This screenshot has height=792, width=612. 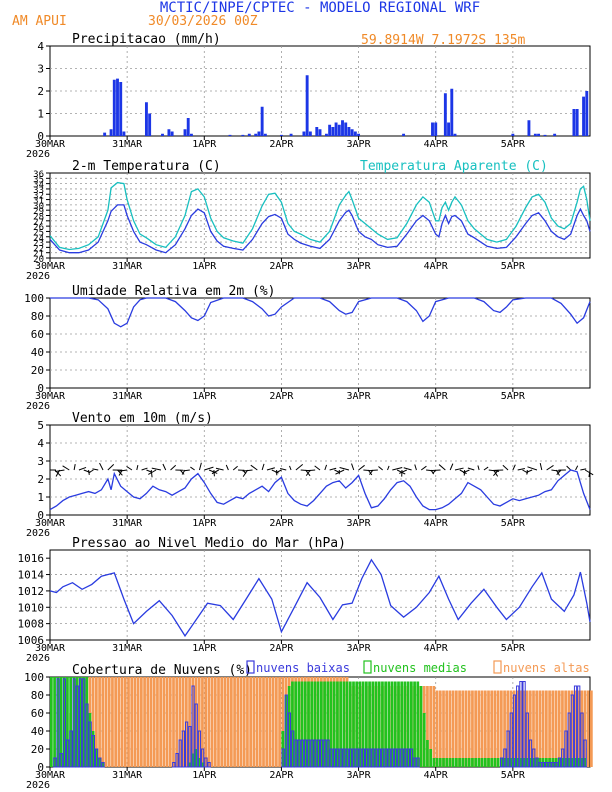 I want to click on legend-entry: nuvens altas, so click(x=546, y=668).